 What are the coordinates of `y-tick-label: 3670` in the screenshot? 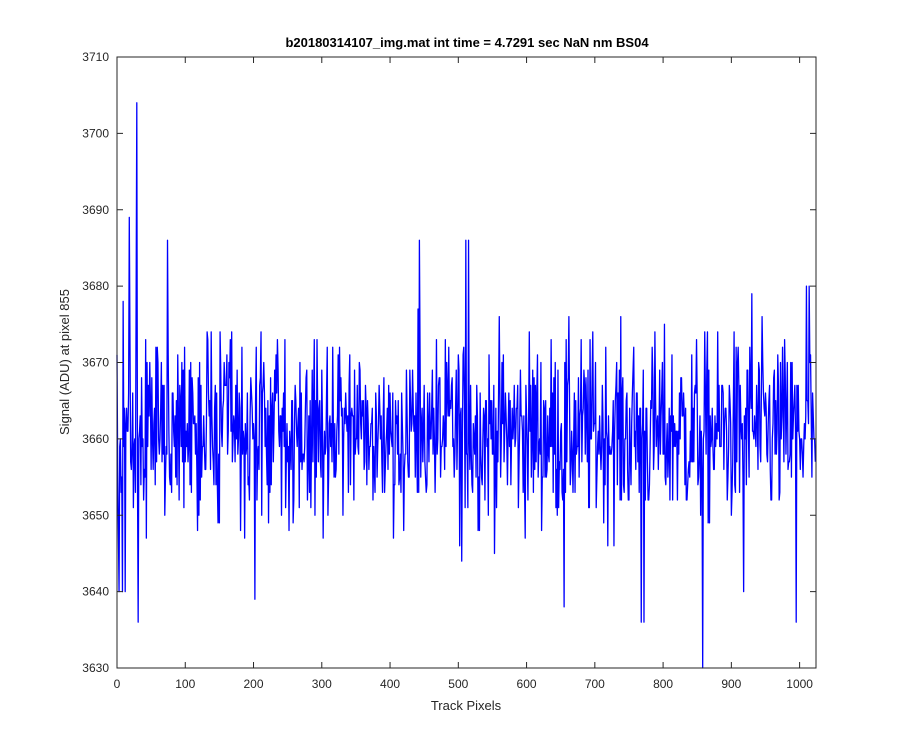 It's located at (95, 363).